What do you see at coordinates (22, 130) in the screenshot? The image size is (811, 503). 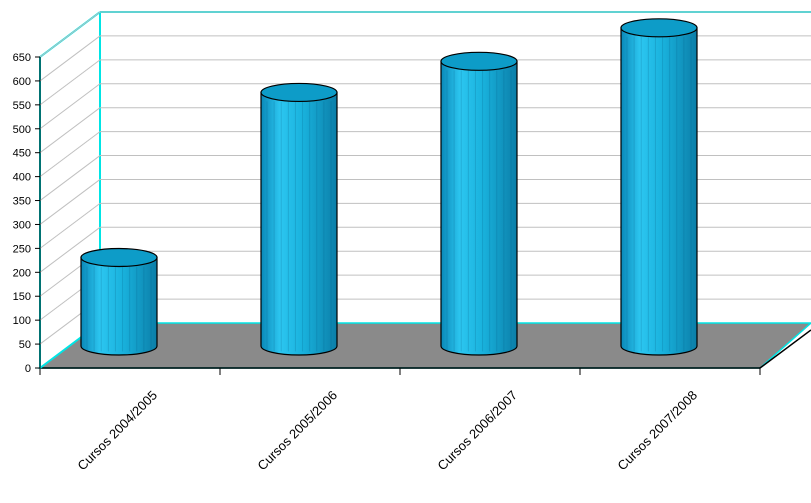 I see `y-tick-label: 500` at bounding box center [22, 130].